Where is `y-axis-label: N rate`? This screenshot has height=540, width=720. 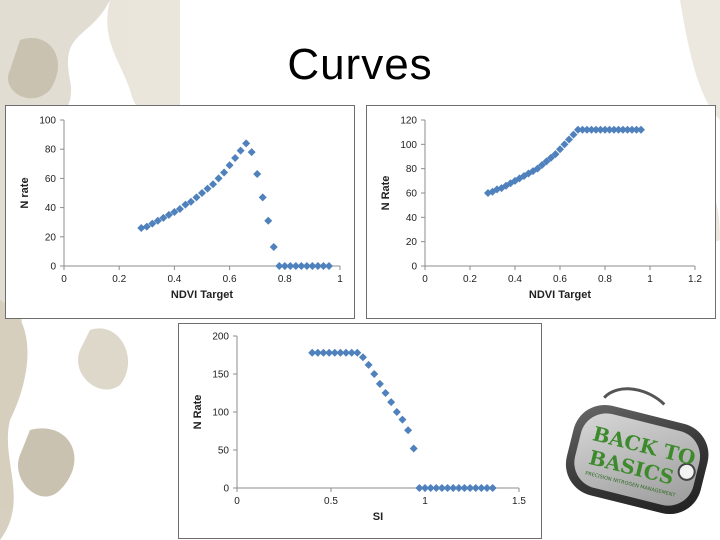 y-axis-label: N rate is located at coordinates (25, 192).